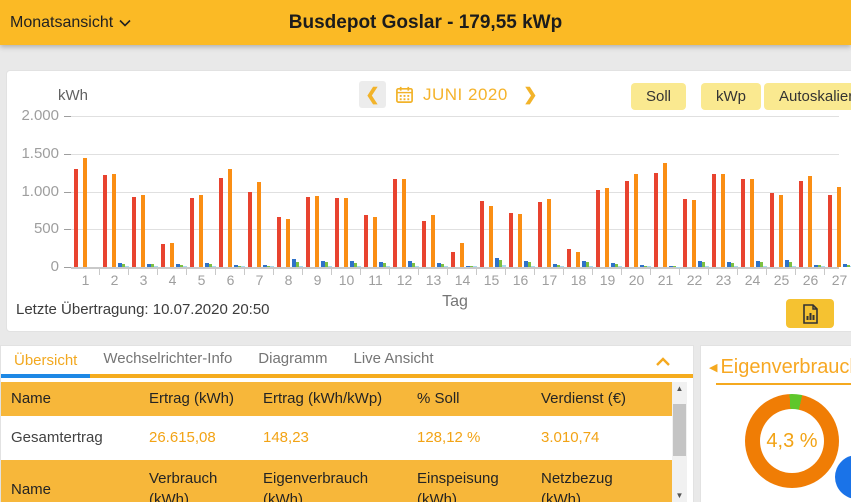 The image size is (851, 502). I want to click on export-diagram-button, so click(810, 313).